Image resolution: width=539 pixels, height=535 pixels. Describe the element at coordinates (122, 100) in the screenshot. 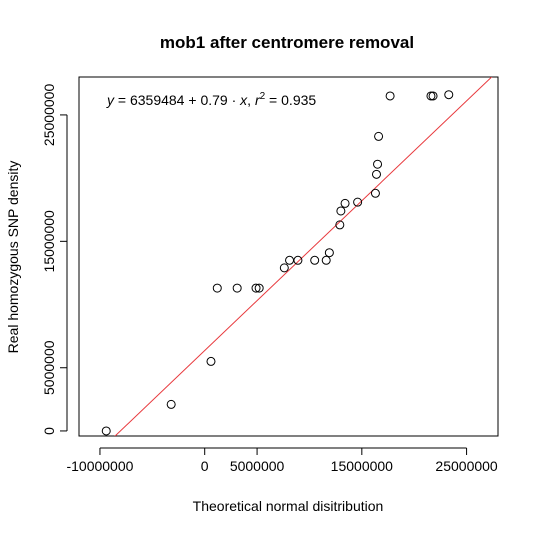

I see `eq-equals: =` at that location.